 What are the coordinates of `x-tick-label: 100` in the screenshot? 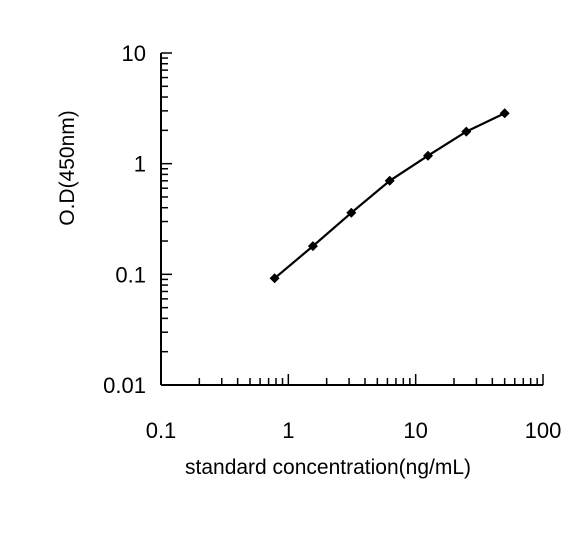 It's located at (543, 430).